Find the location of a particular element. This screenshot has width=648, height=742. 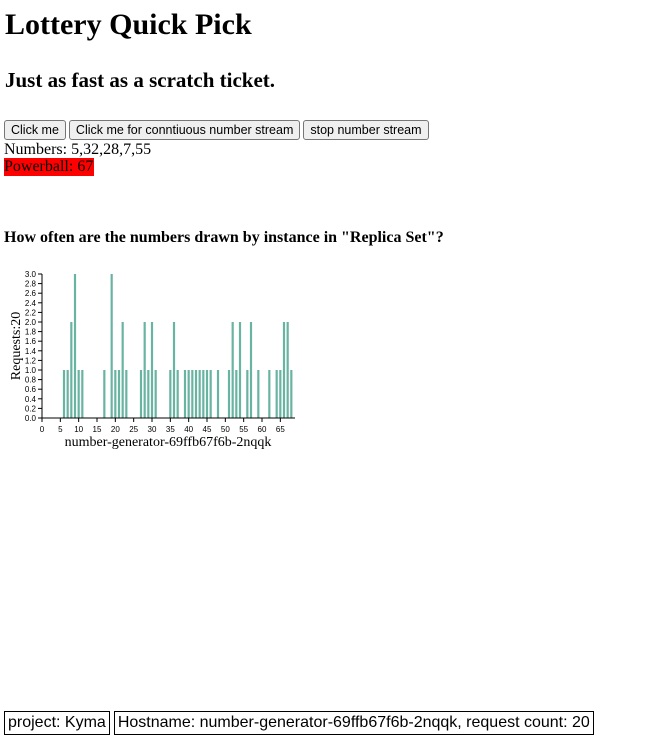

numbers-text: Numbers: 5,32,28,7,55 is located at coordinates (78, 149).